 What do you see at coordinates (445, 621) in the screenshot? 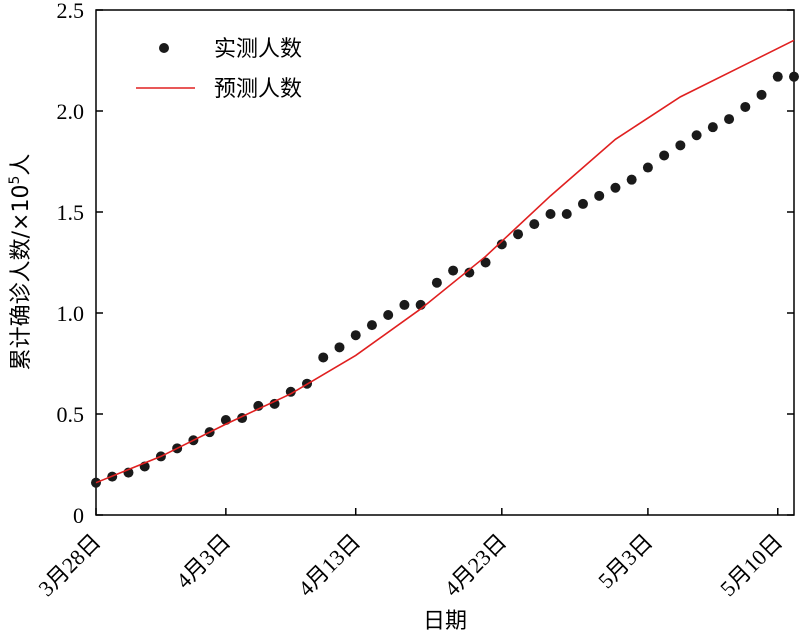
I see `x-axis-label: 日期` at bounding box center [445, 621].